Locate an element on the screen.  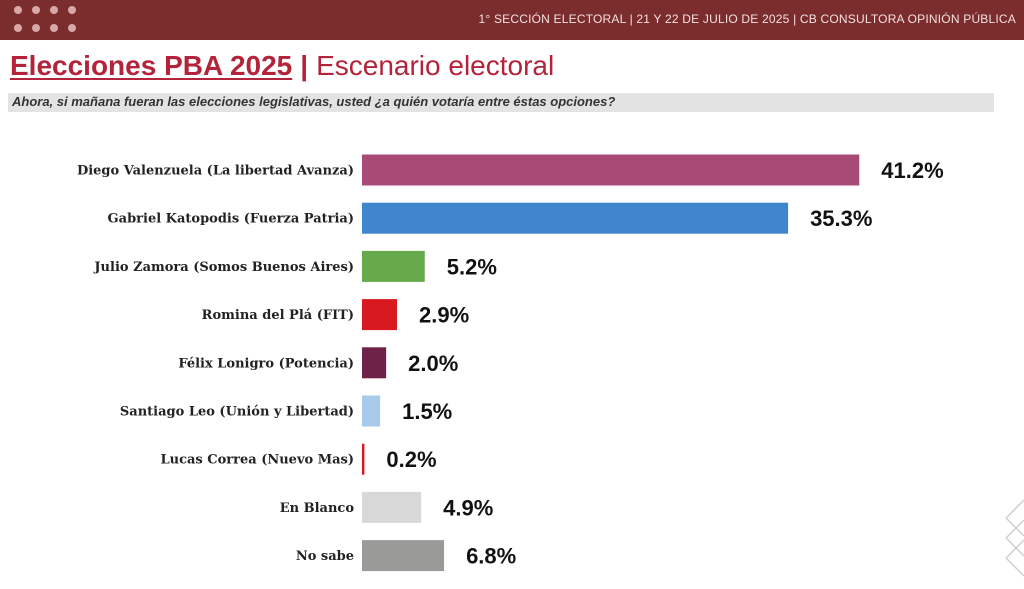
category-label: No sabe is located at coordinates (325, 556).